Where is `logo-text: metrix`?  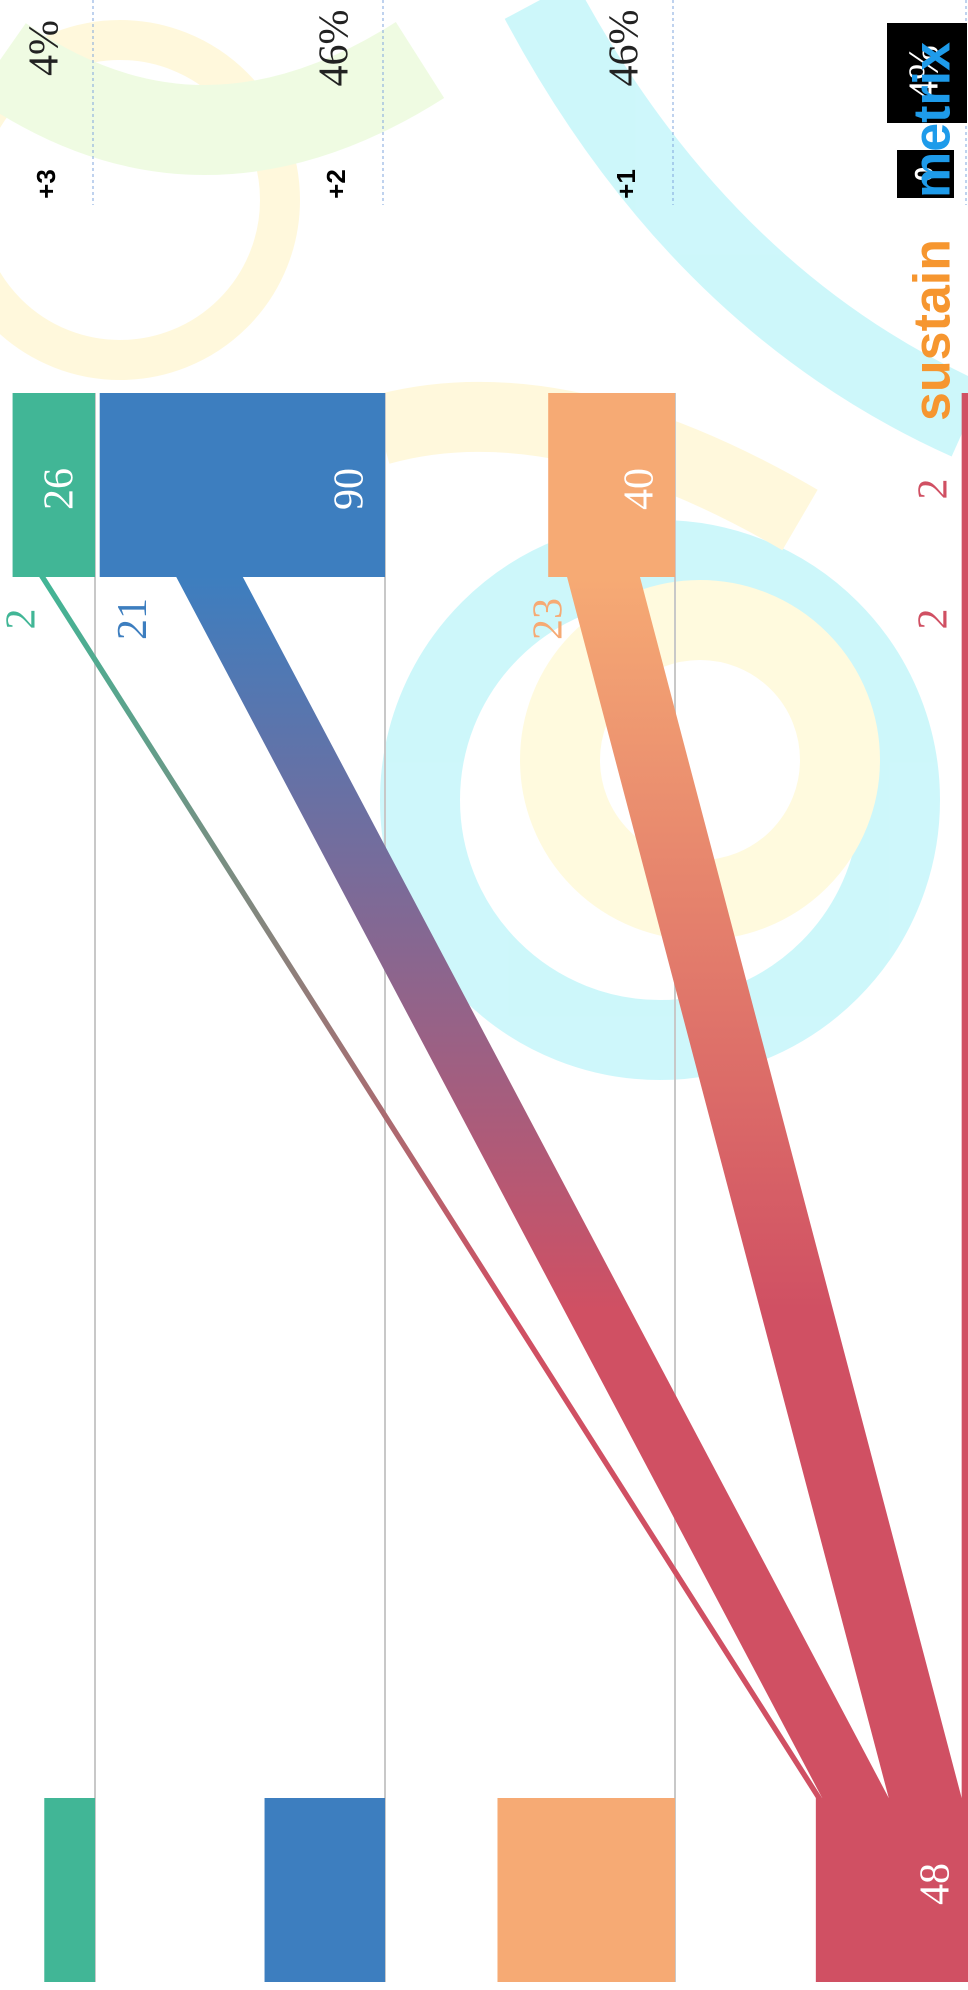
logo-text: metrix is located at coordinates (933, 120).